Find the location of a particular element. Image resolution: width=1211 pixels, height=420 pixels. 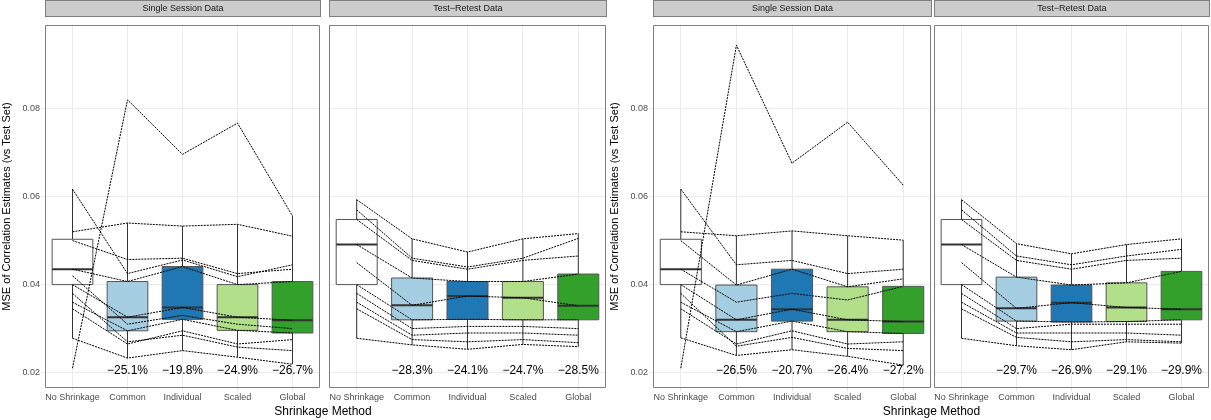

annotation: −24.7% is located at coordinates (523, 370).